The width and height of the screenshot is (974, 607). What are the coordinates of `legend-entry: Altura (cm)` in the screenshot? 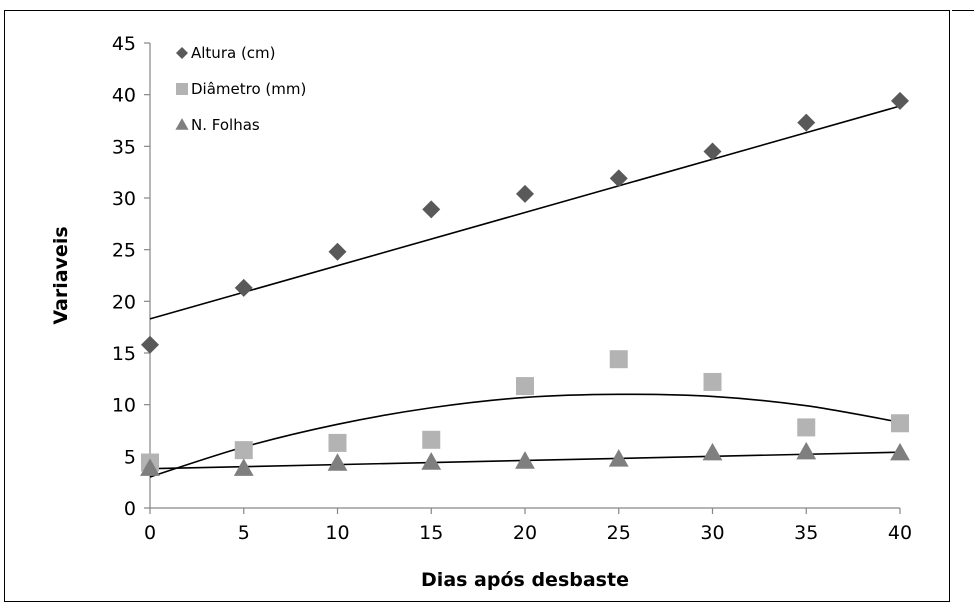 It's located at (226, 53).